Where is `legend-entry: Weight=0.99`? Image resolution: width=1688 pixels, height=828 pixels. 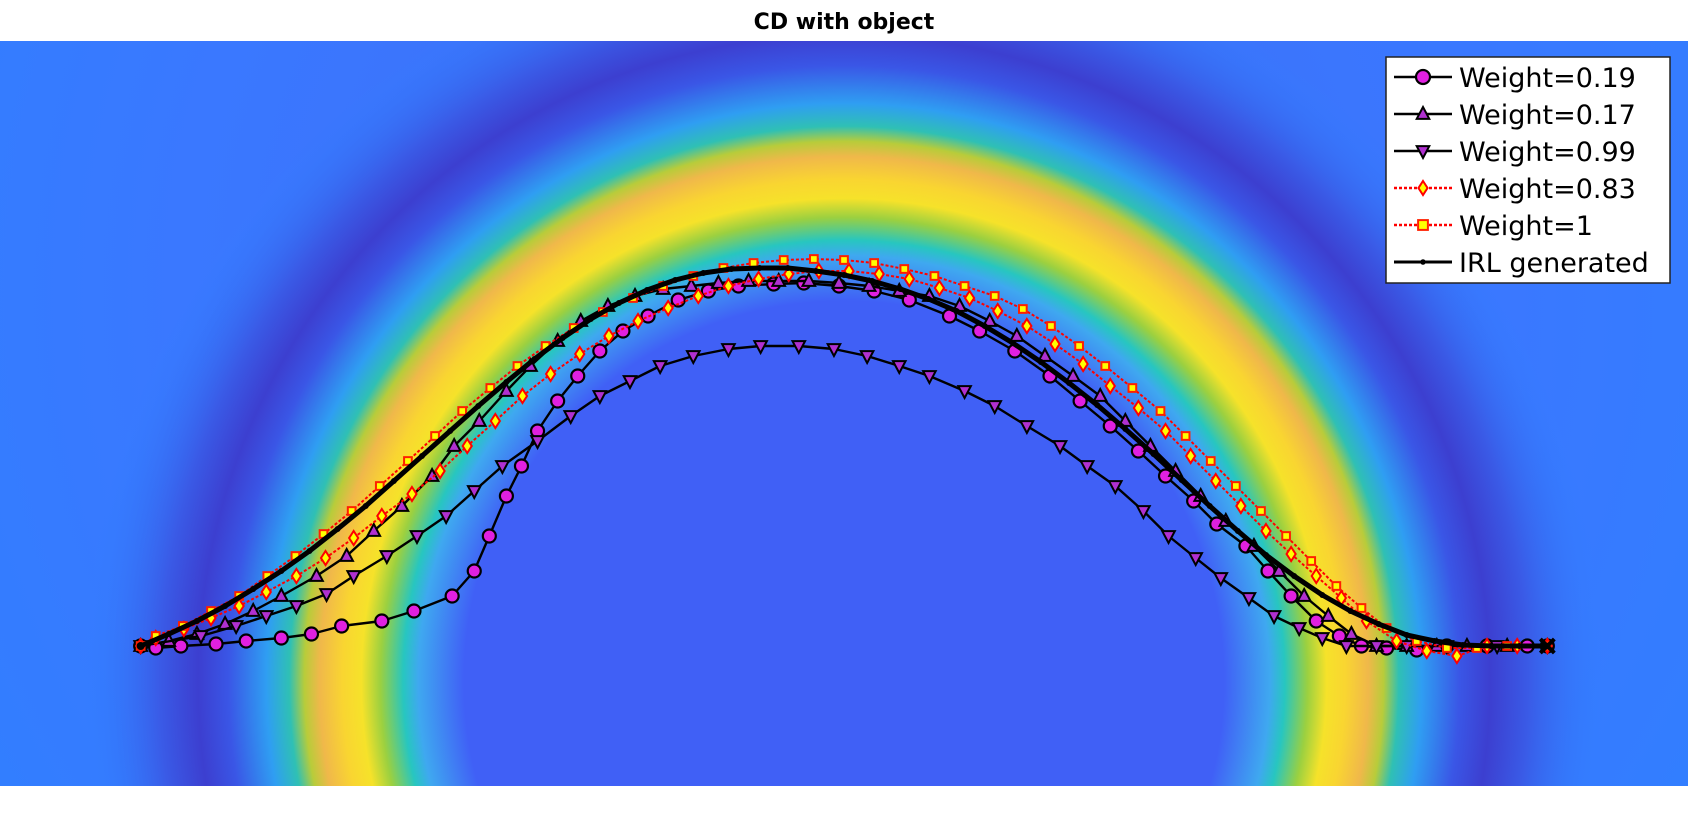 legend-entry: Weight=0.99 is located at coordinates (1515, 152).